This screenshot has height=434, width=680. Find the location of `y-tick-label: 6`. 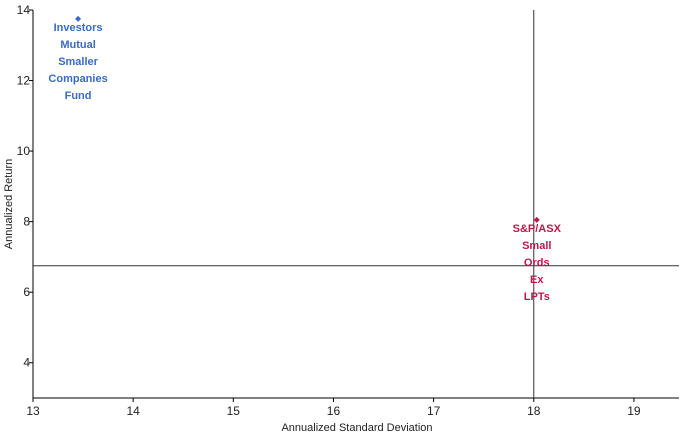

y-tick-label: 6 is located at coordinates (26, 292).